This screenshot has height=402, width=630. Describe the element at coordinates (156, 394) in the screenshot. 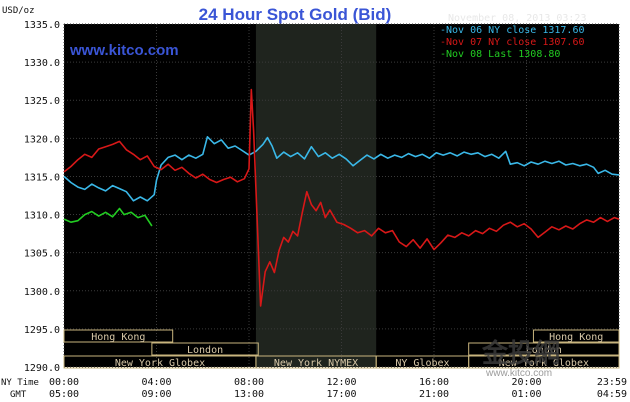

I see `x-tick-label-gmt: 09:00` at that location.